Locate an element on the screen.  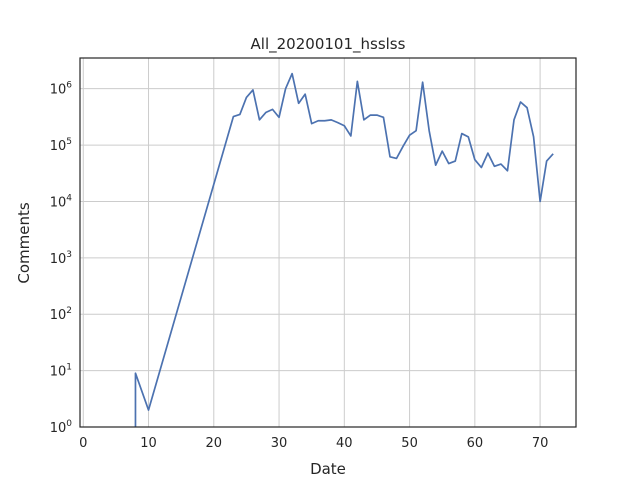
y-tick-label: 10⁴ is located at coordinates (61, 201).